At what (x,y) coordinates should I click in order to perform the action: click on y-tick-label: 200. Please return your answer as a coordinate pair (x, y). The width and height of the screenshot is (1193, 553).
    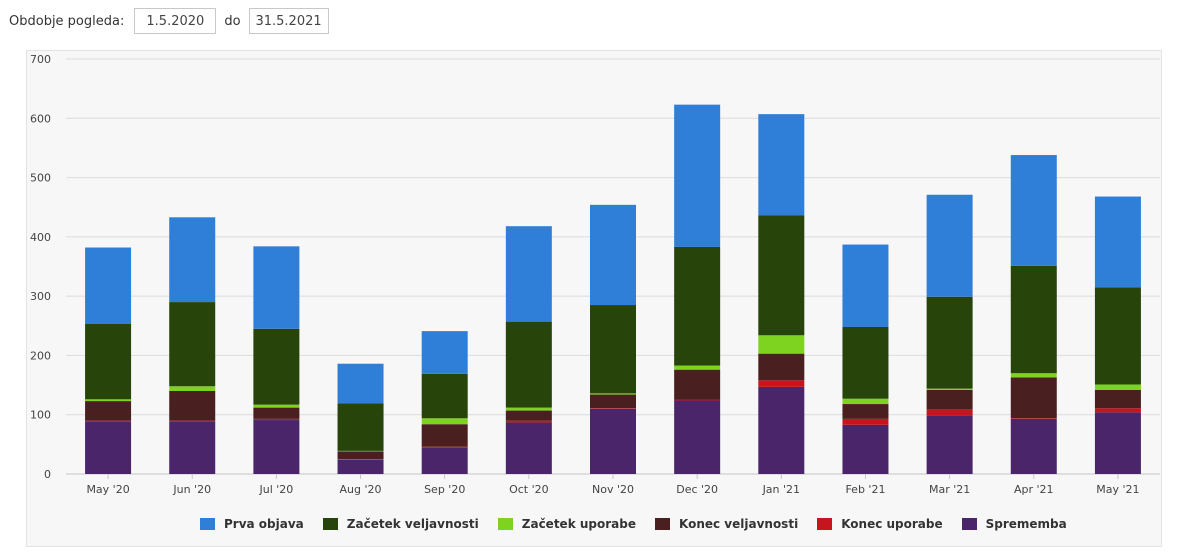
    Looking at the image, I should click on (40, 355).